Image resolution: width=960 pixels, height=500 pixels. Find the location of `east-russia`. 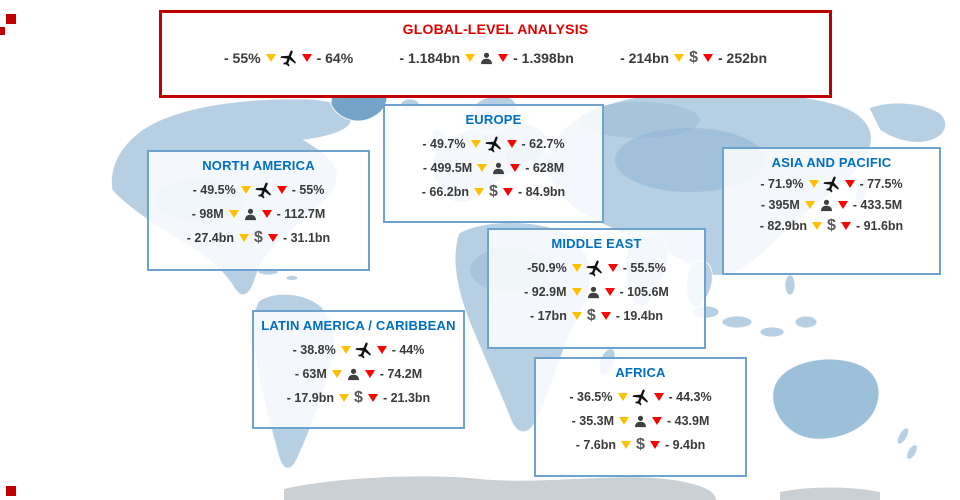

east-russia is located at coordinates (907, 122).